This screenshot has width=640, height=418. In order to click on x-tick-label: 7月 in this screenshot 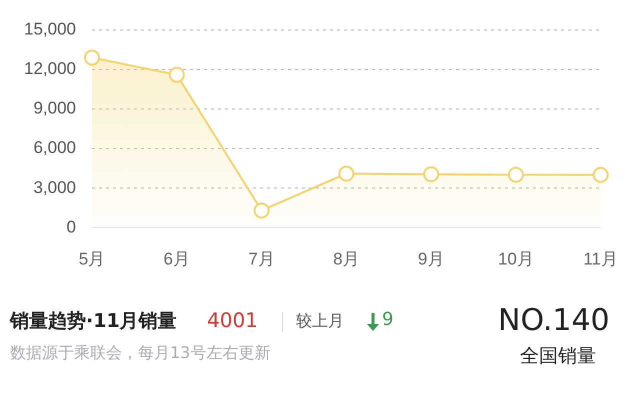, I will do `click(261, 258)`.